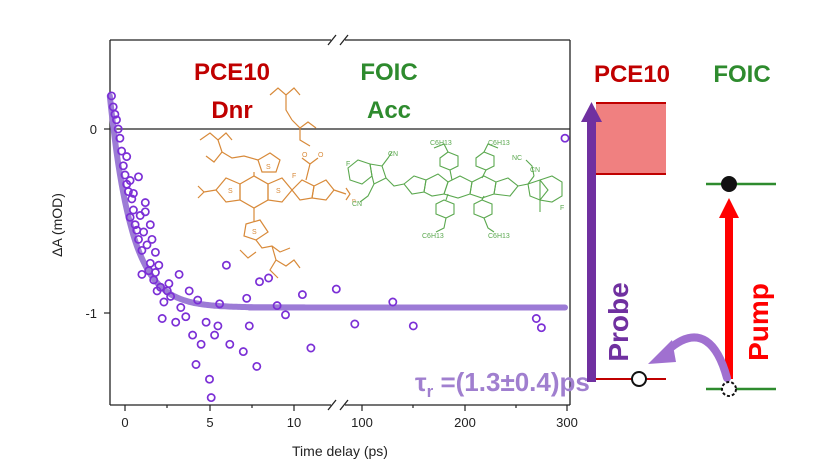 This screenshot has height=466, width=828. Describe the element at coordinates (741, 74) in the screenshot. I see `foic-diagram-label: FOIC` at that location.